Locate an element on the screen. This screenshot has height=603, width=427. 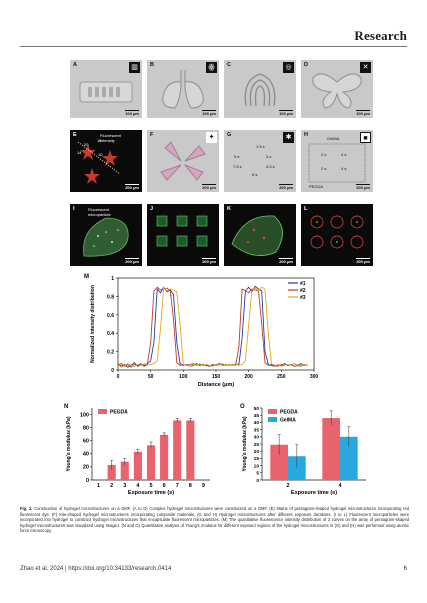
panel-label: J is located at coordinates (152, 209).